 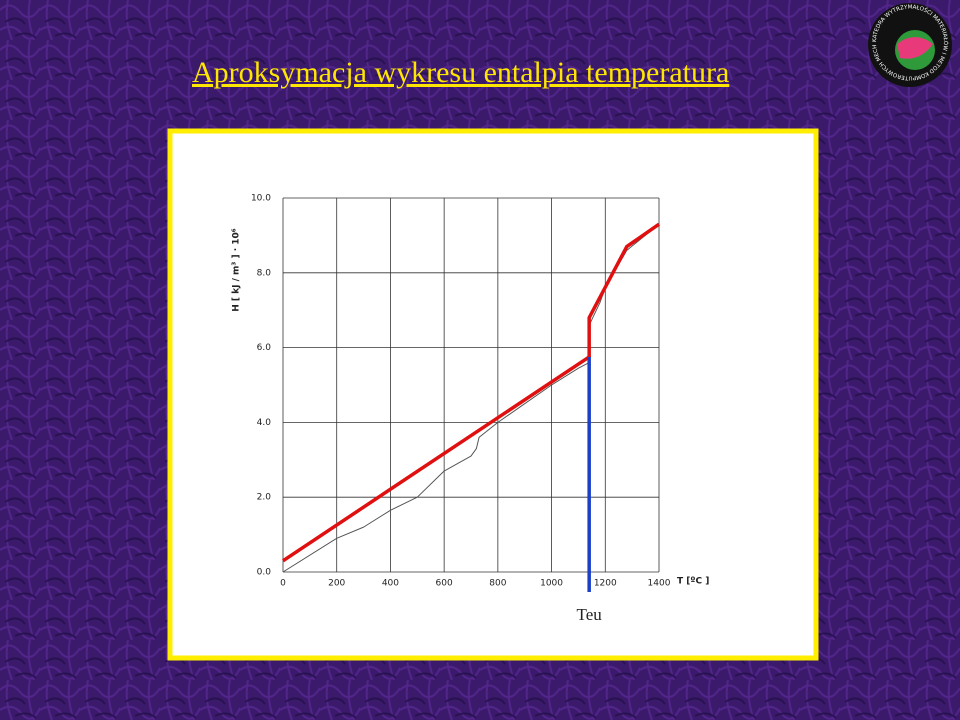 What do you see at coordinates (237, 270) in the screenshot?
I see `y-axis-label: H [ kJ / m³ ] · 10⁶` at bounding box center [237, 270].